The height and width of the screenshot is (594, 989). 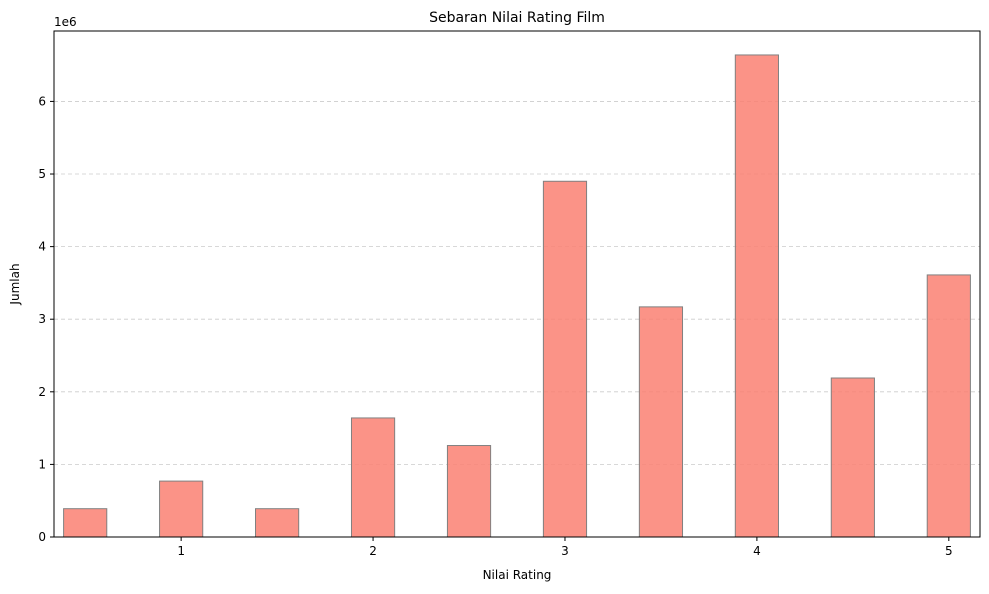 I want to click on y-tick-label-2: 2, so click(x=42, y=392).